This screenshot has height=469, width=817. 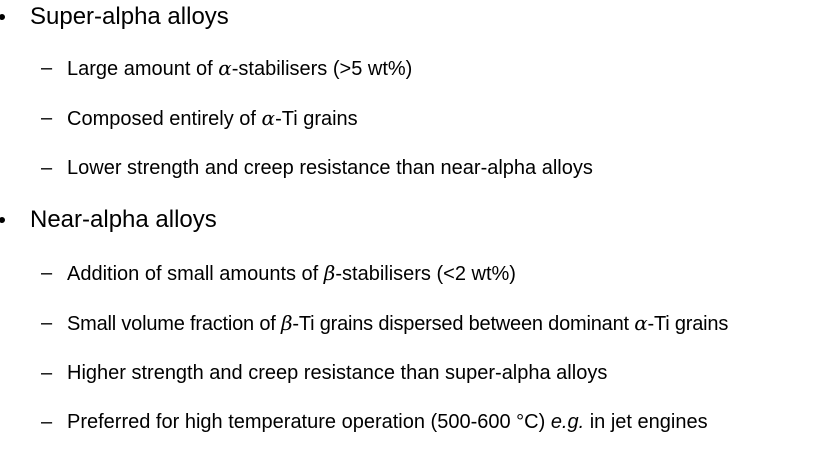 I want to click on sub-item-text: Composed entirely of α-Ti grains, so click(x=212, y=118).